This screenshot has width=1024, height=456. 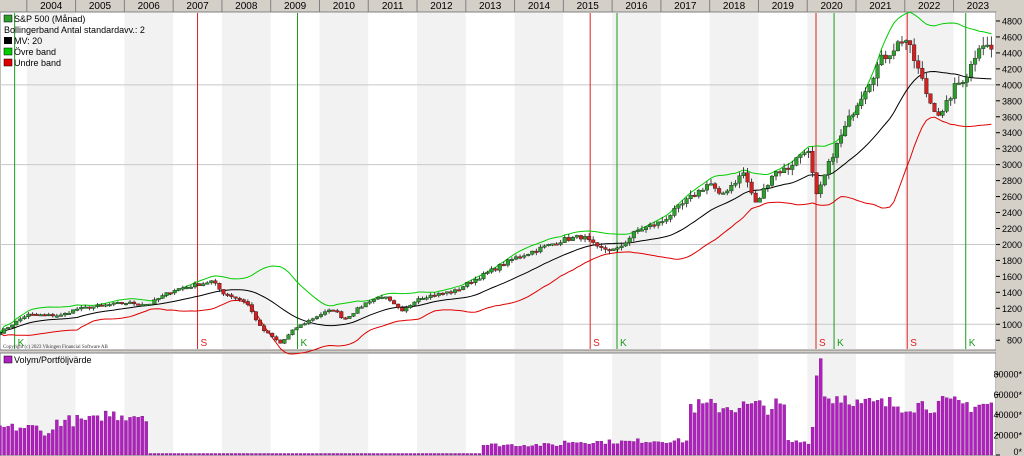 I want to click on legend-lower-band: Undre band, so click(x=37, y=63).